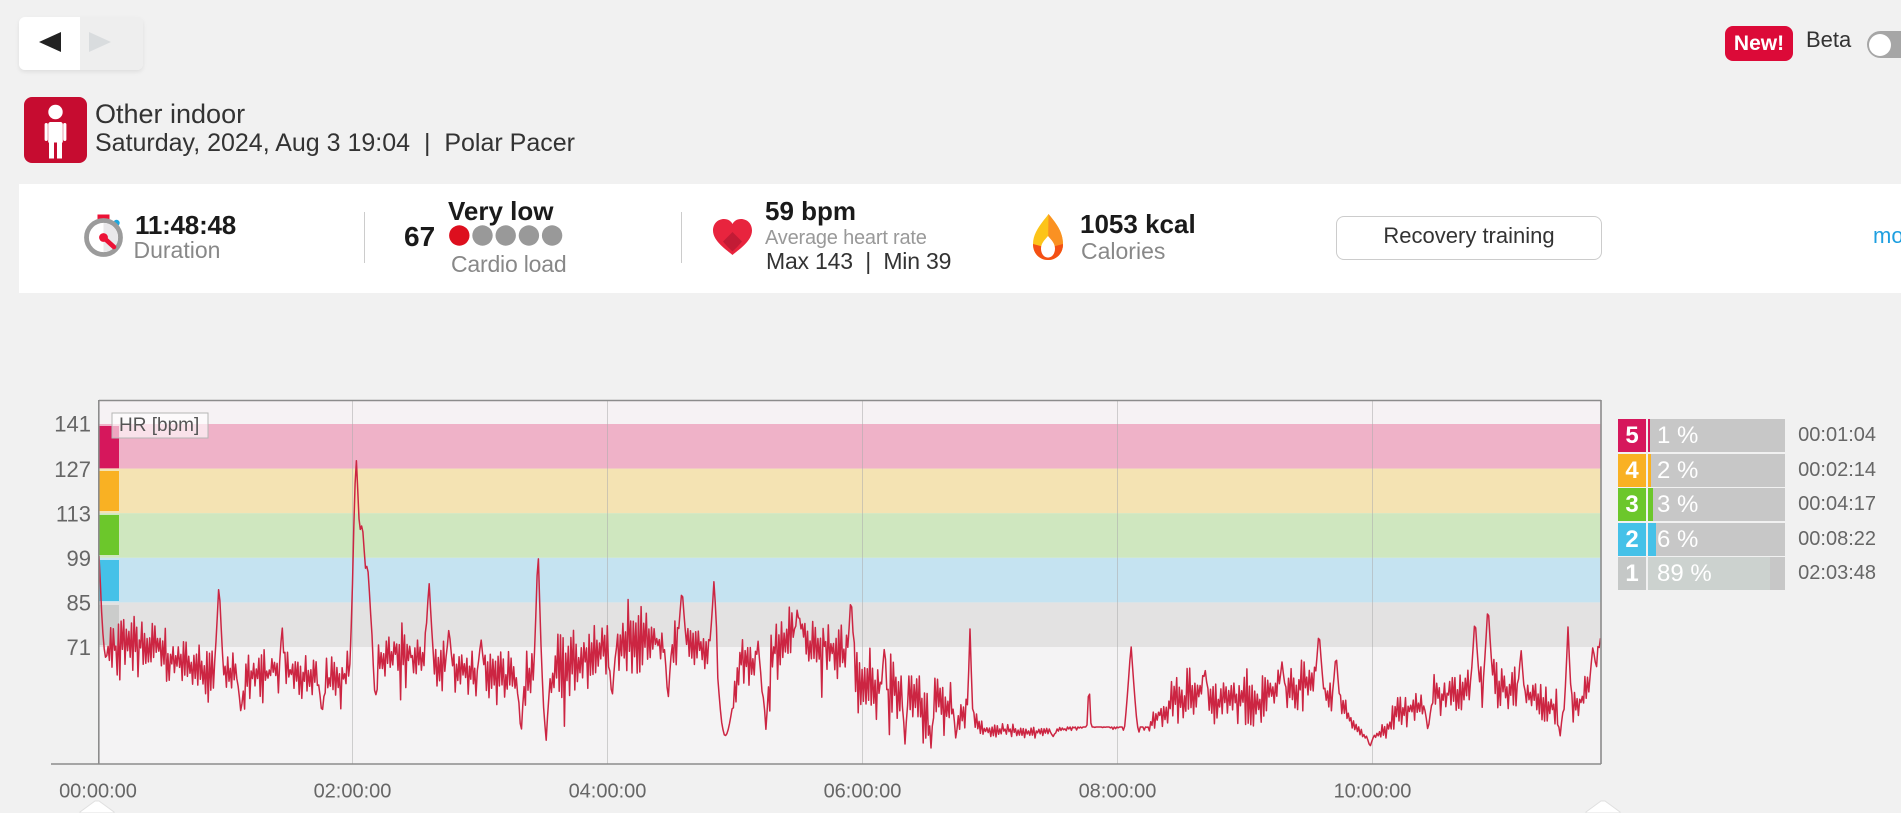 Image resolution: width=1901 pixels, height=813 pixels. I want to click on svg-text: 141, so click(72, 424).